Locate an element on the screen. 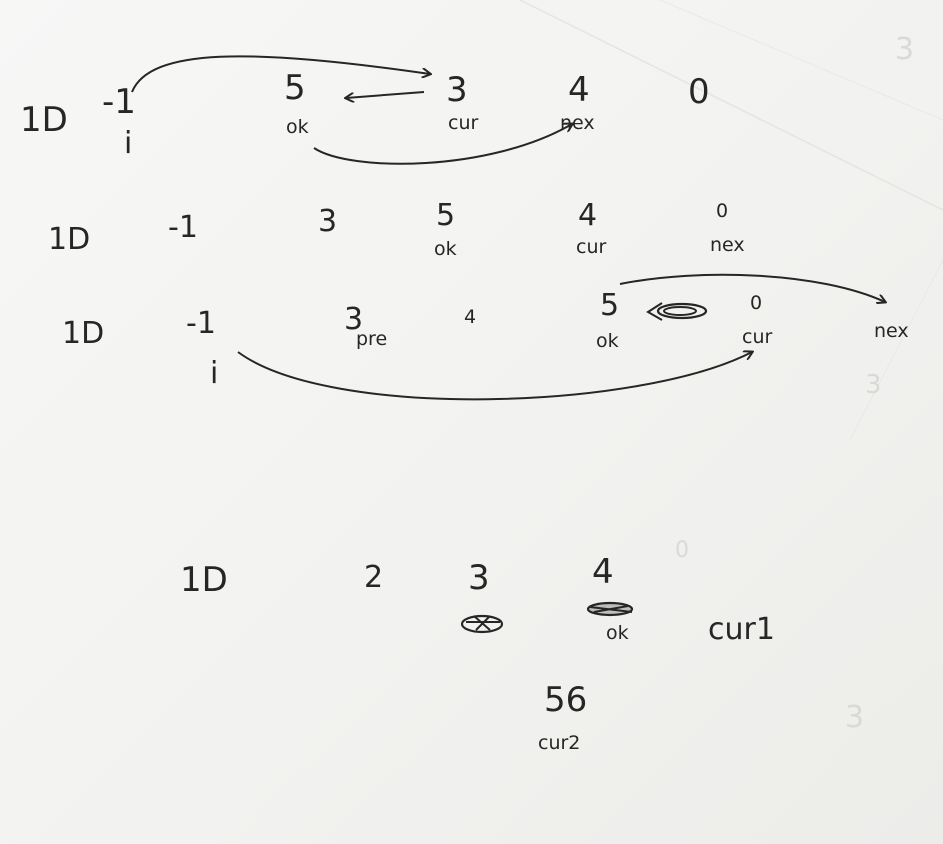 The image size is (943, 844). scribbled-arrow-head is located at coordinates (654, 311).